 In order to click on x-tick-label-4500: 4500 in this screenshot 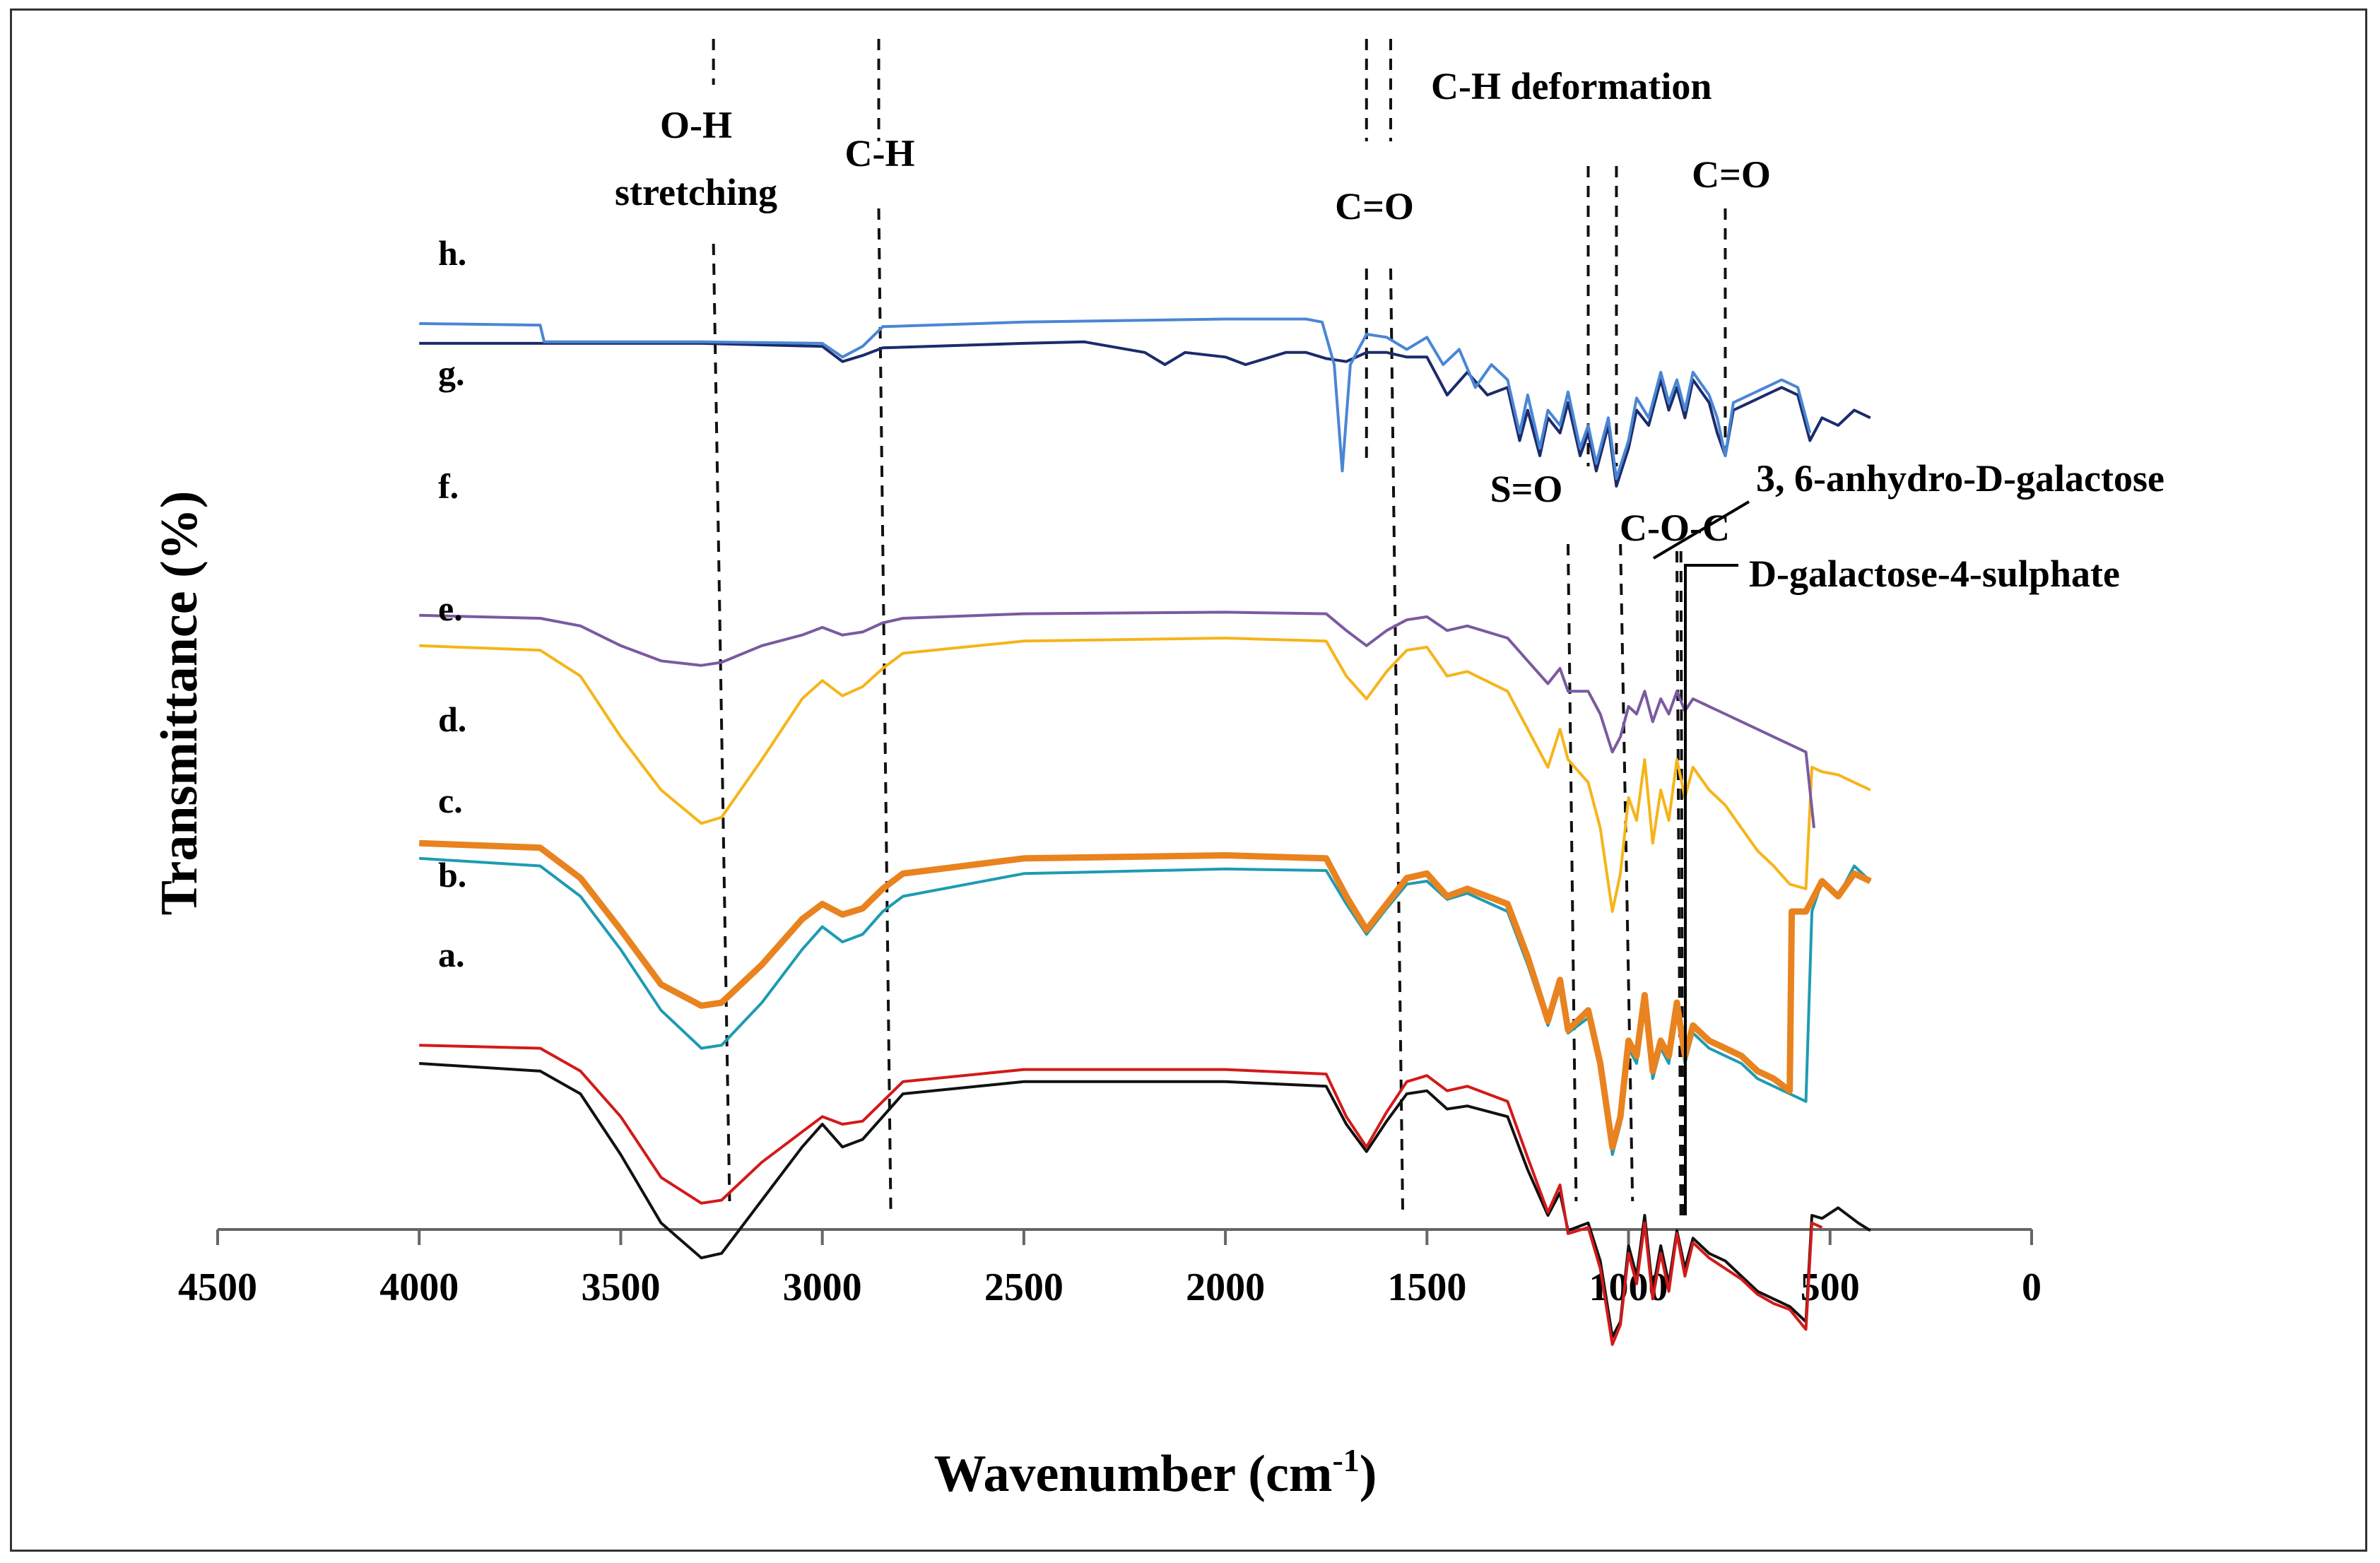, I will do `click(217, 1287)`.